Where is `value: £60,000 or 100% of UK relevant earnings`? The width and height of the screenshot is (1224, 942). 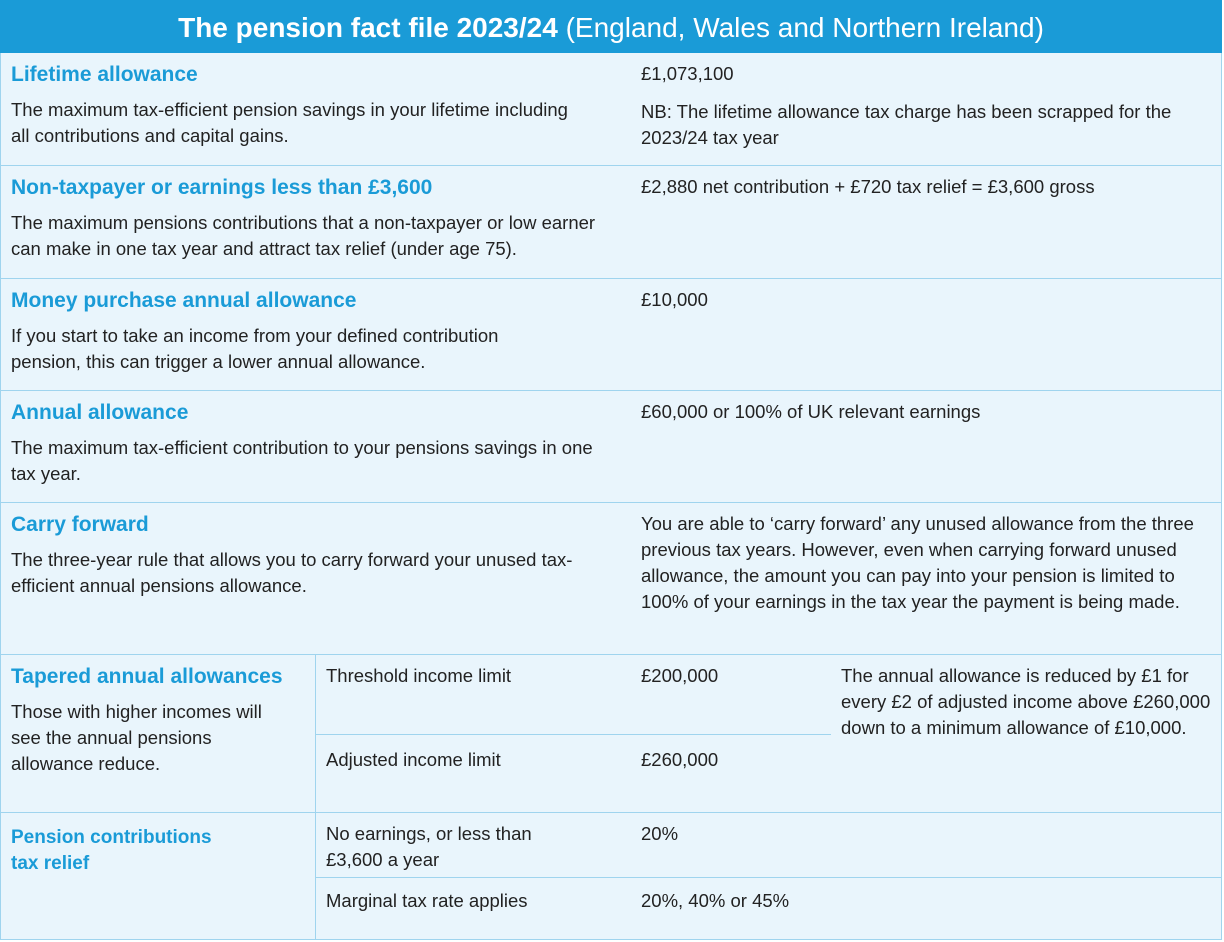 value: £60,000 or 100% of UK relevant earnings is located at coordinates (811, 411).